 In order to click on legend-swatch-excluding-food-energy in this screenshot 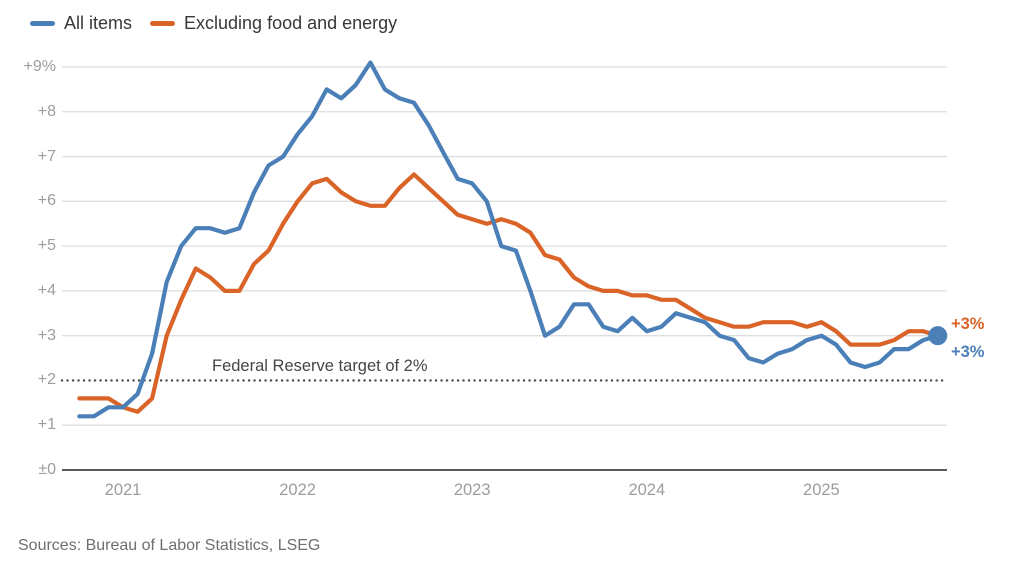, I will do `click(163, 23)`.